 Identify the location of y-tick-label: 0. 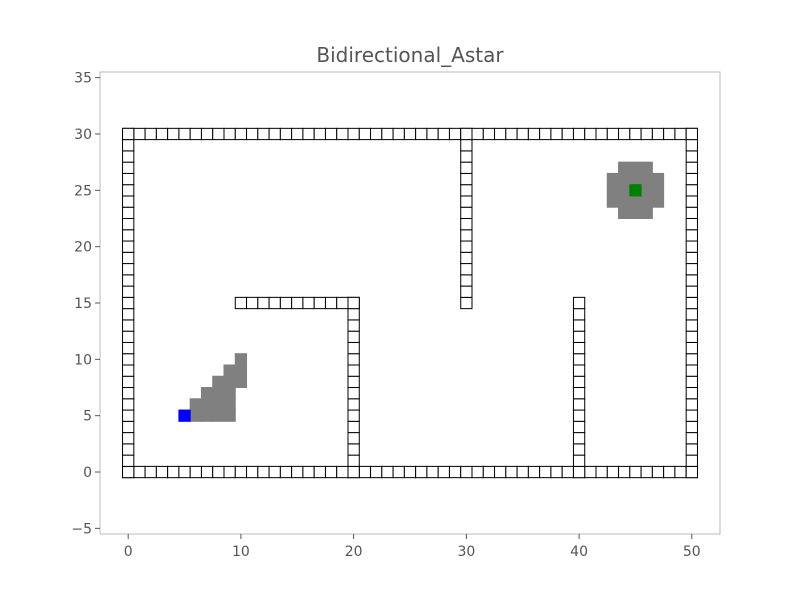
(87, 473).